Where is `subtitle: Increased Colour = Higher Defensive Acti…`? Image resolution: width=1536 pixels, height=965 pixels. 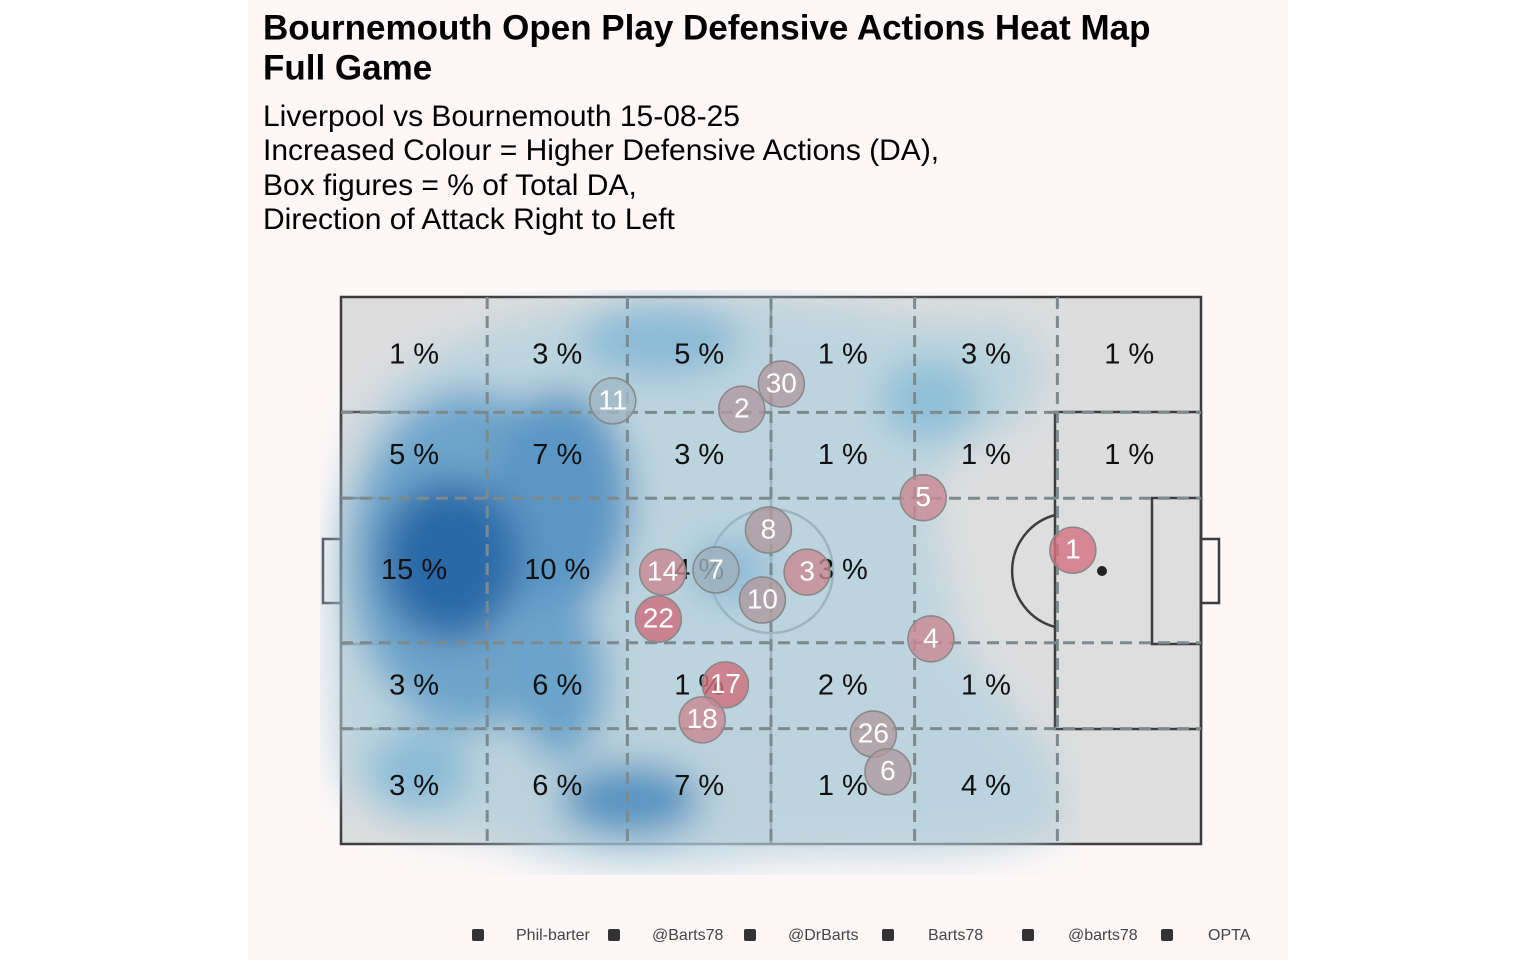
subtitle: Increased Colour = Higher Defensive Acti… is located at coordinates (601, 150).